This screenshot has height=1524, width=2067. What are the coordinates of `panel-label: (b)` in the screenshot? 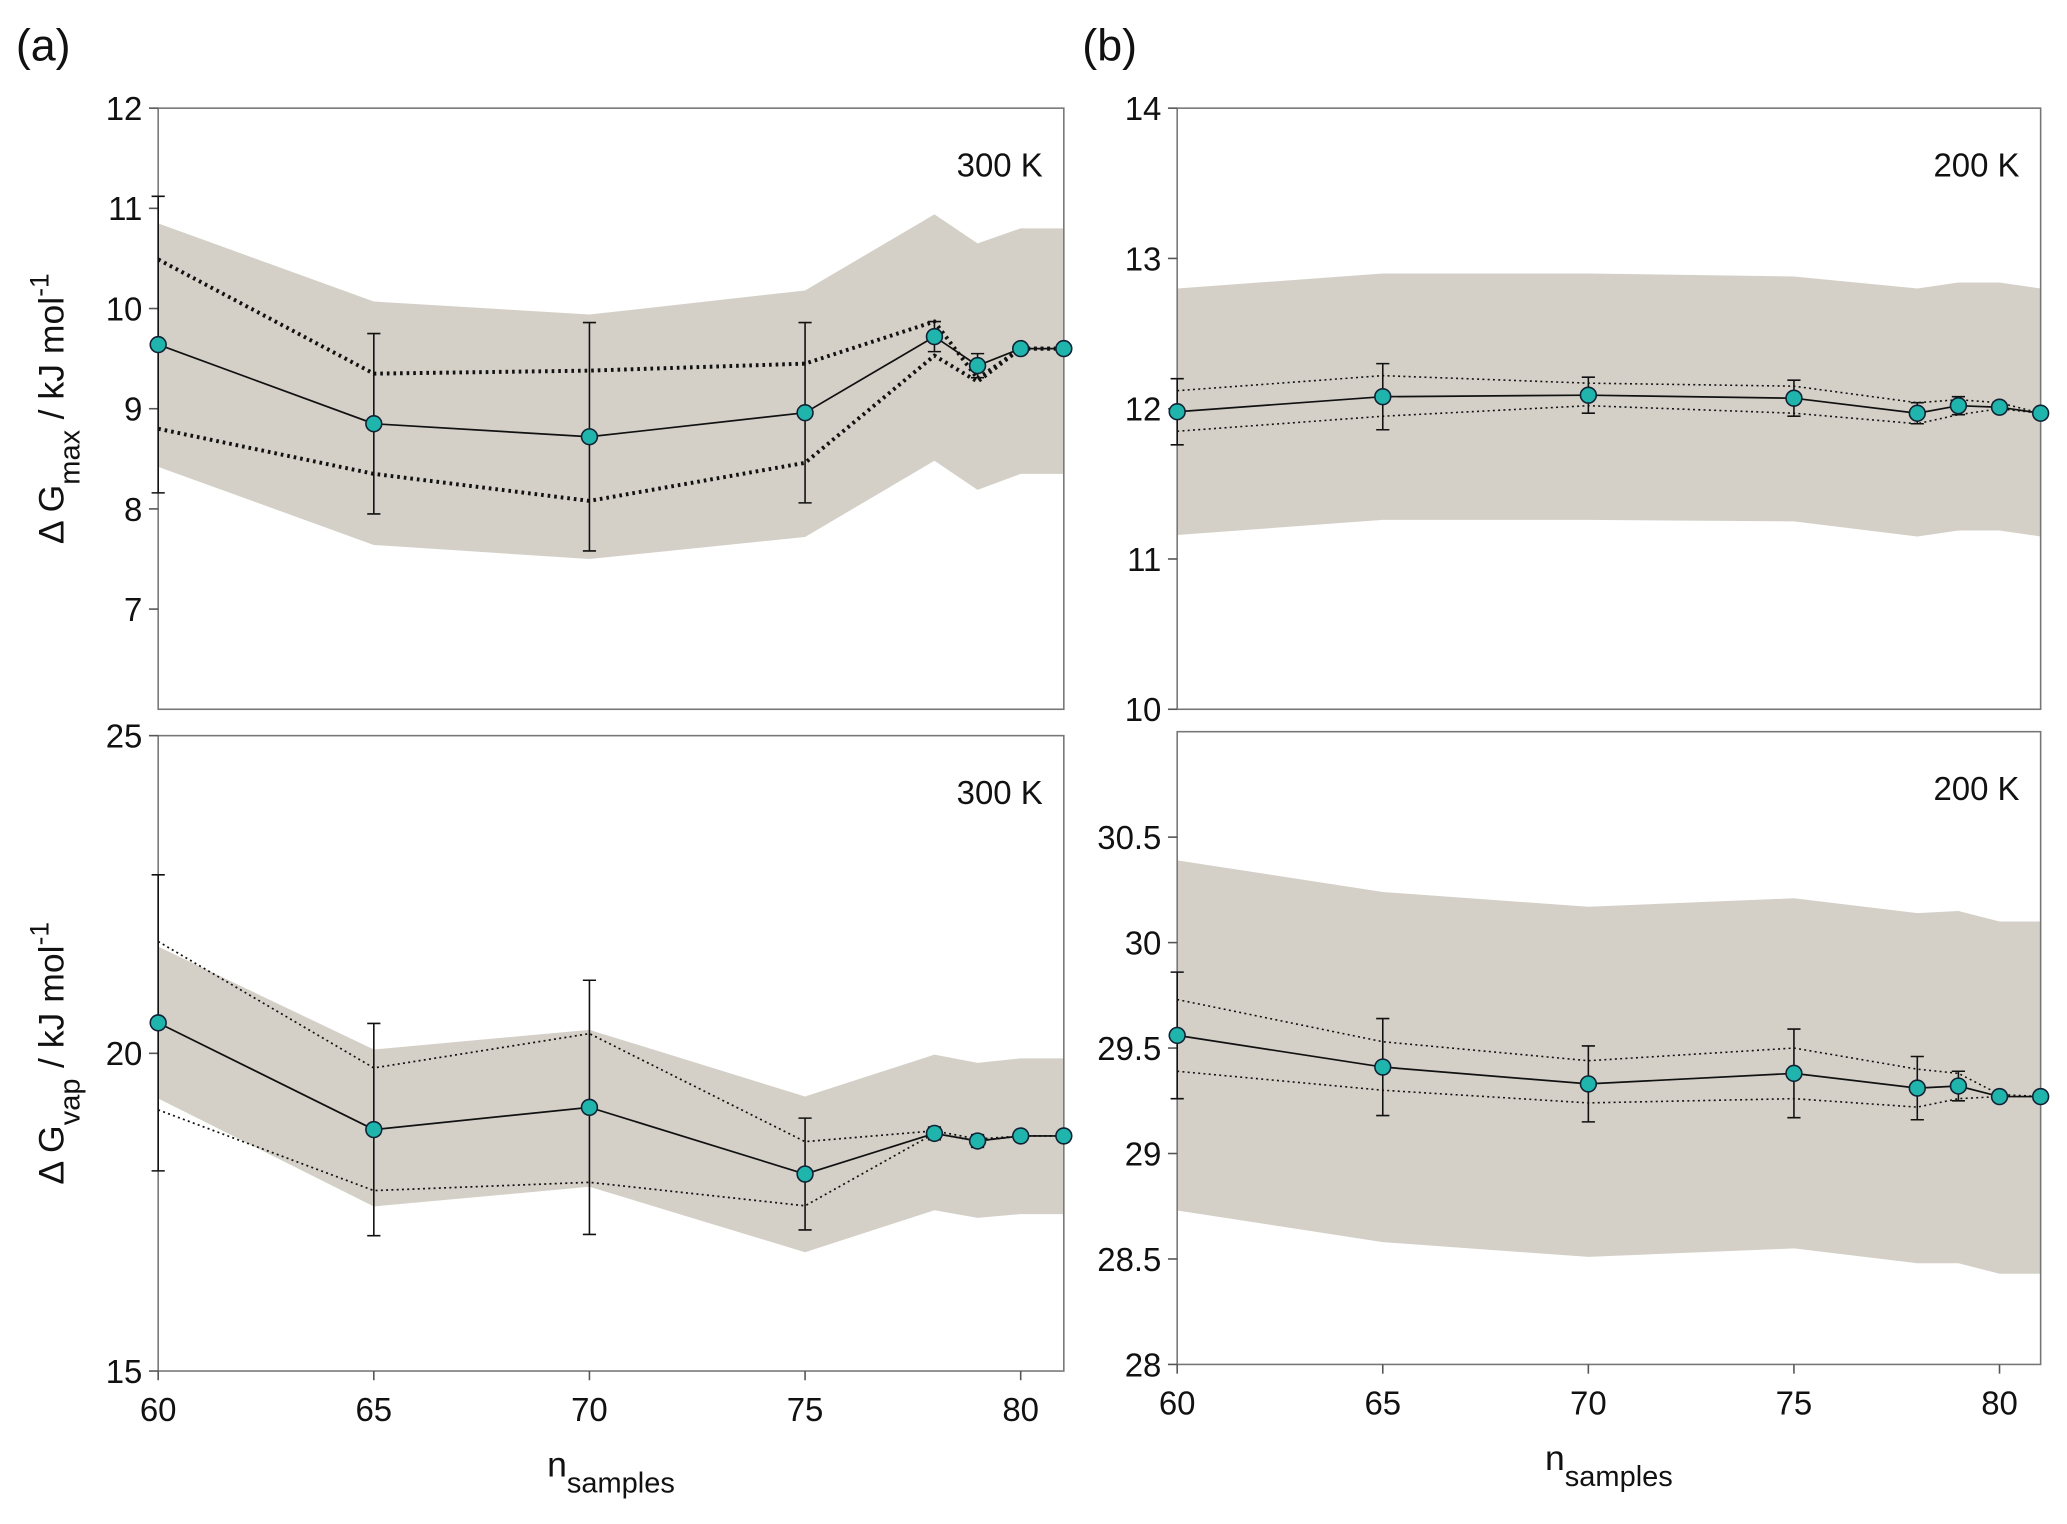 It's located at (1109, 46).